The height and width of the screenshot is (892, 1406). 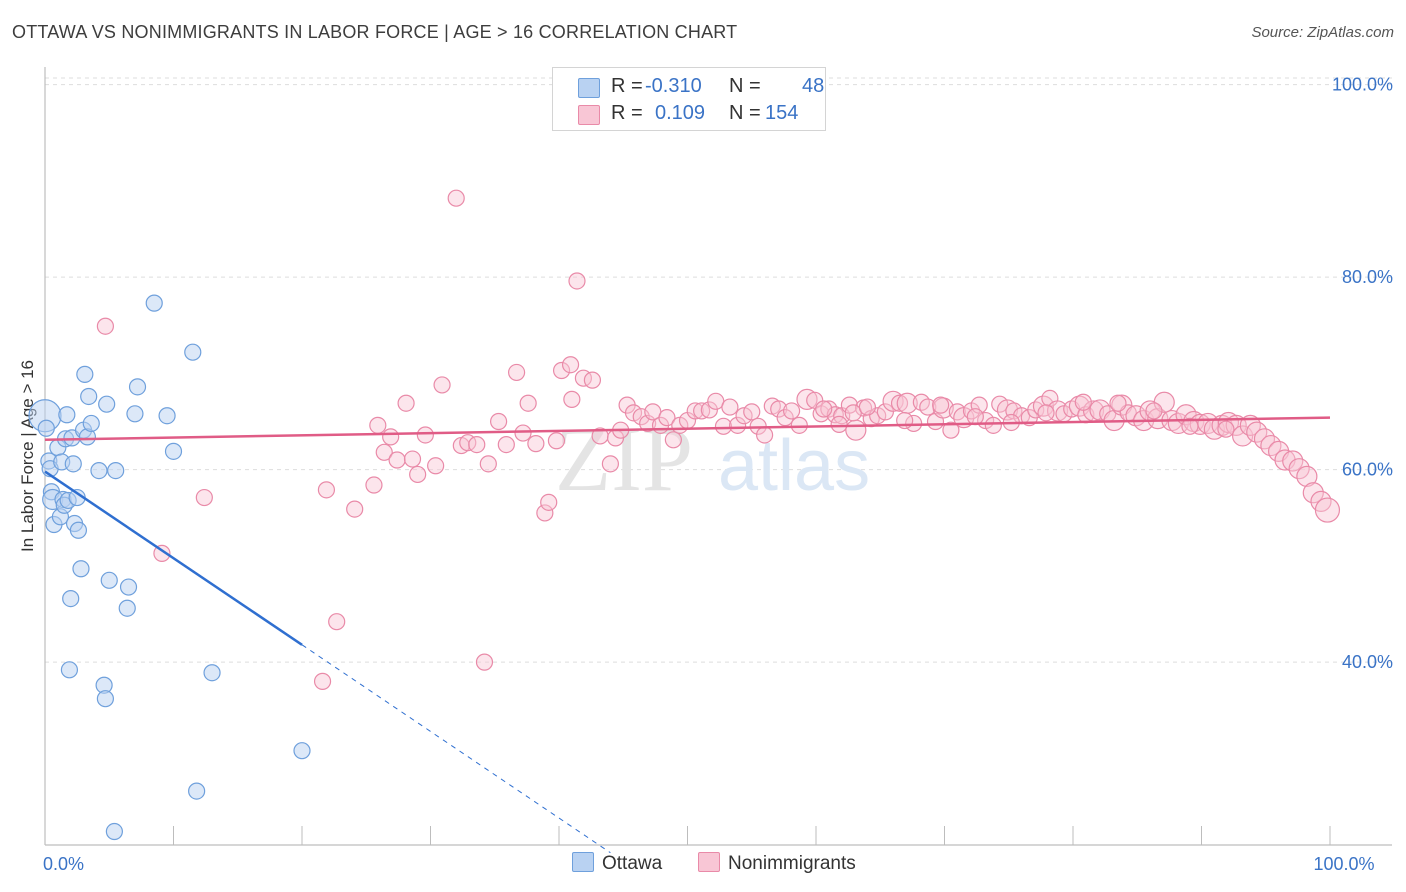 I want to click on y-tick-label: 40.0%, so click(x=1367, y=662).